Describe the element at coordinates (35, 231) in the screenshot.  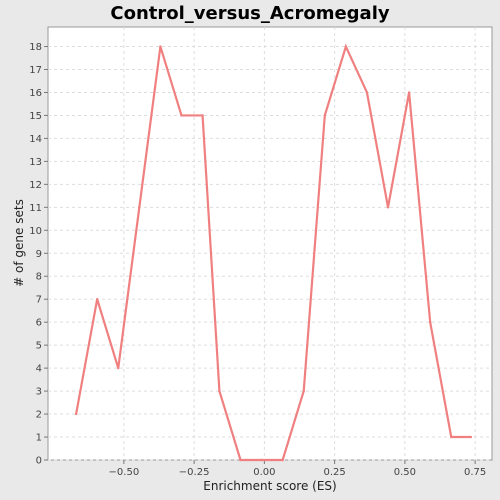
I see `y-tick-label: 10` at that location.